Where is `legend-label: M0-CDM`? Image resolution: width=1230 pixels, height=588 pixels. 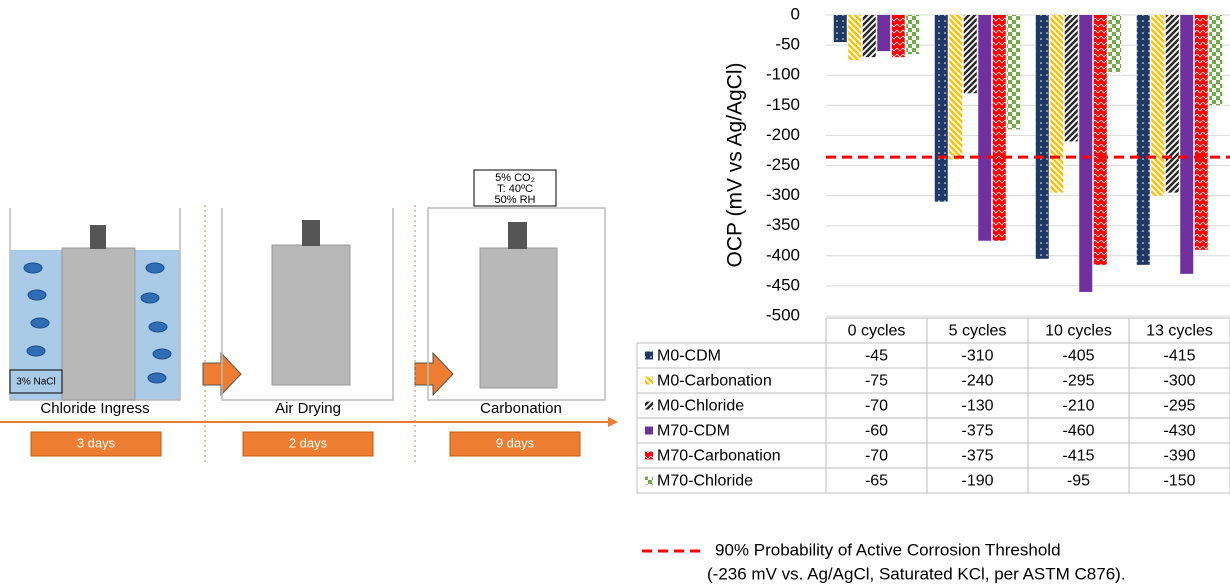
legend-label: M0-CDM is located at coordinates (689, 356).